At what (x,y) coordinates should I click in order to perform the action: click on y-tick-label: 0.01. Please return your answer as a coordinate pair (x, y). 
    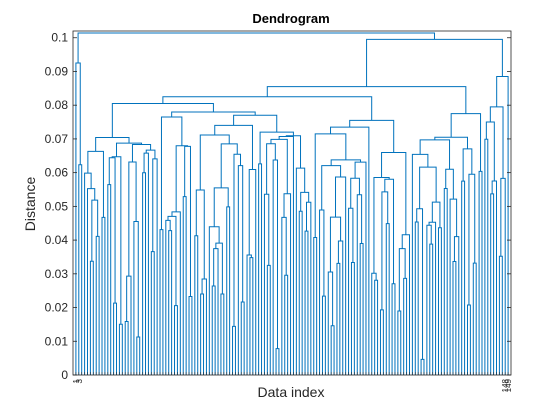
    Looking at the image, I should click on (57, 341).